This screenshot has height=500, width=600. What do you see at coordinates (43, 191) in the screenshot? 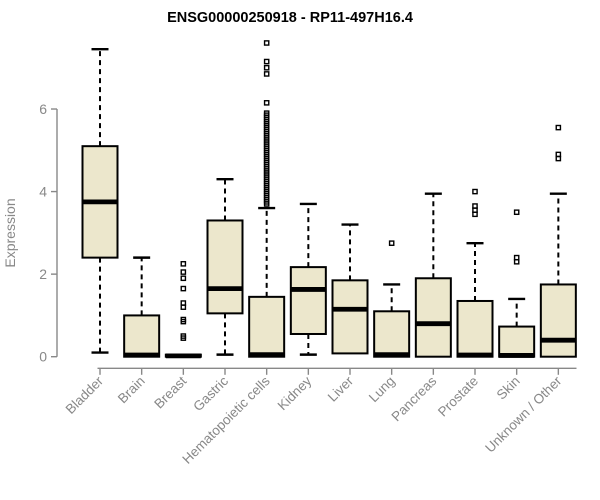
I see `y-tick-label: 4` at bounding box center [43, 191].